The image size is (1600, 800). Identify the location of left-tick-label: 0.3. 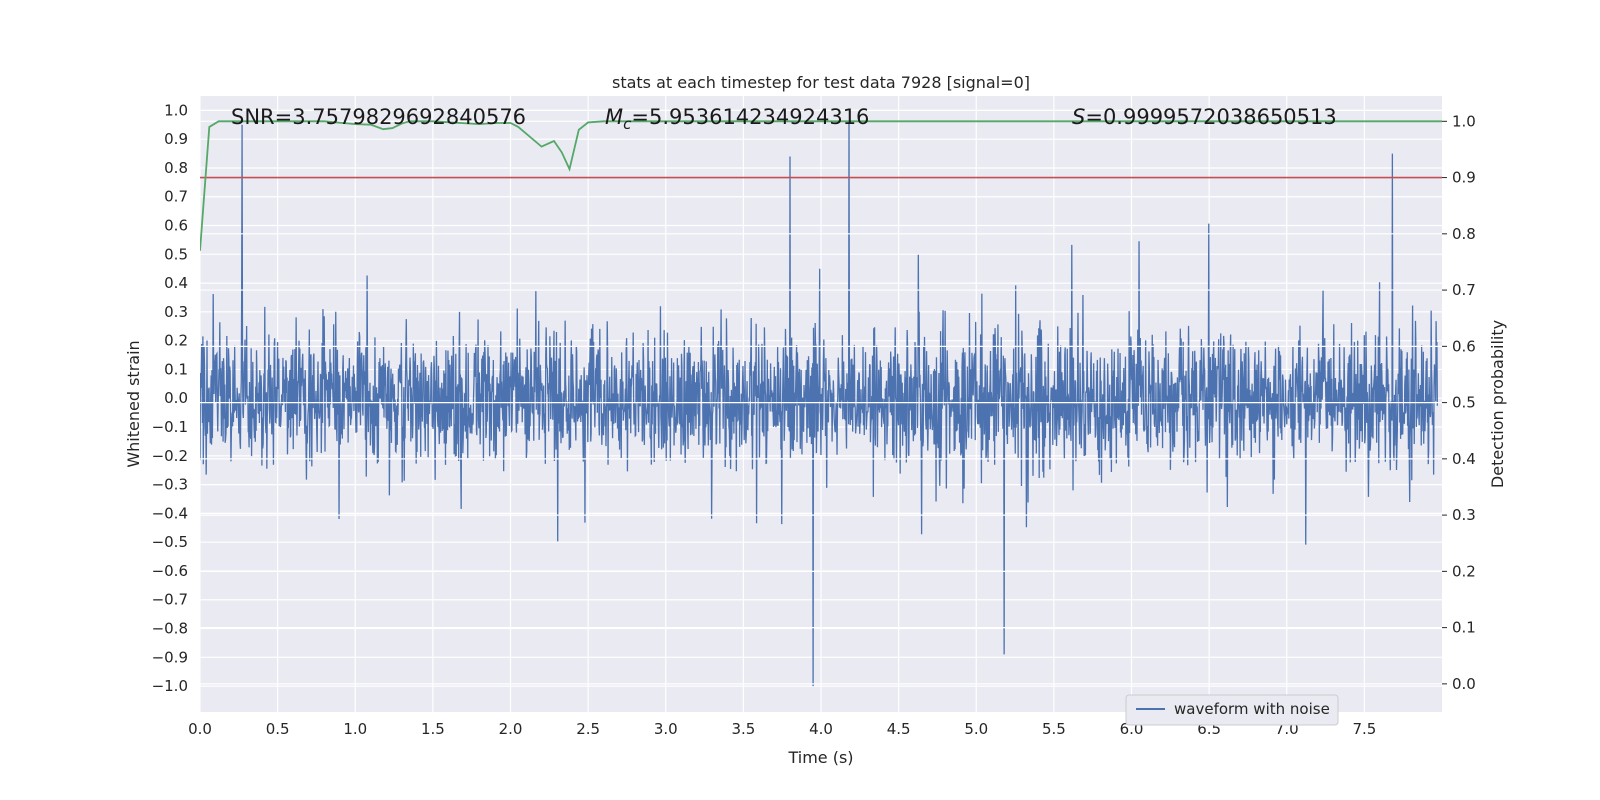
(176, 312).